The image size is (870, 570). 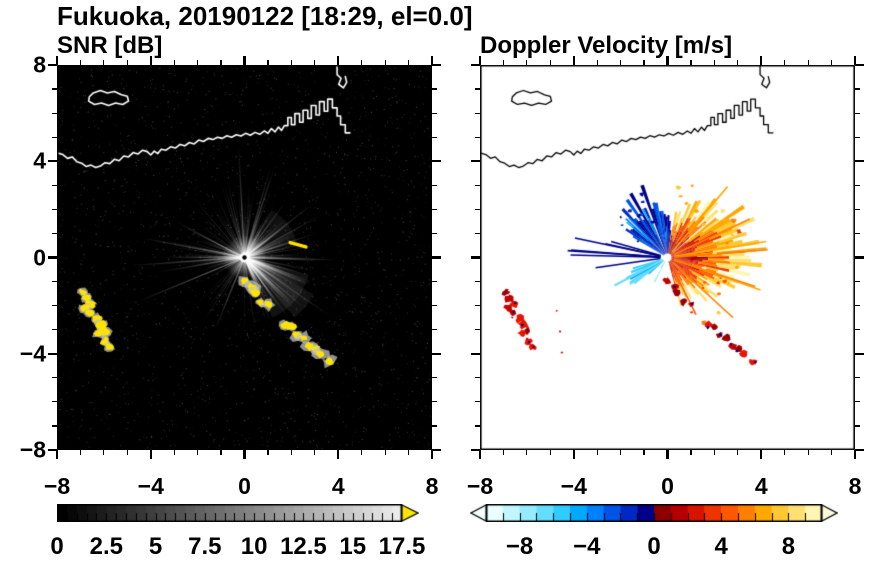 What do you see at coordinates (721, 546) in the screenshot?
I see `doppler-colorbar-label: 4` at bounding box center [721, 546].